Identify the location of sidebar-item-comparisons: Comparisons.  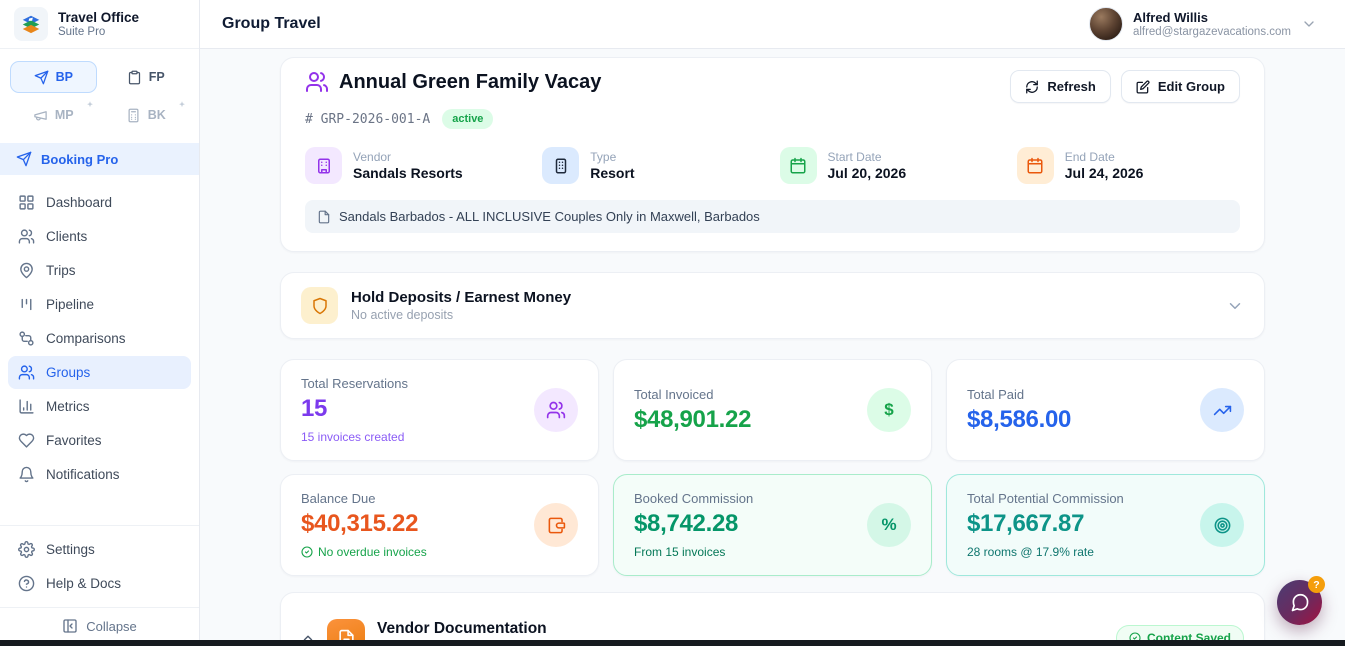
(99, 338).